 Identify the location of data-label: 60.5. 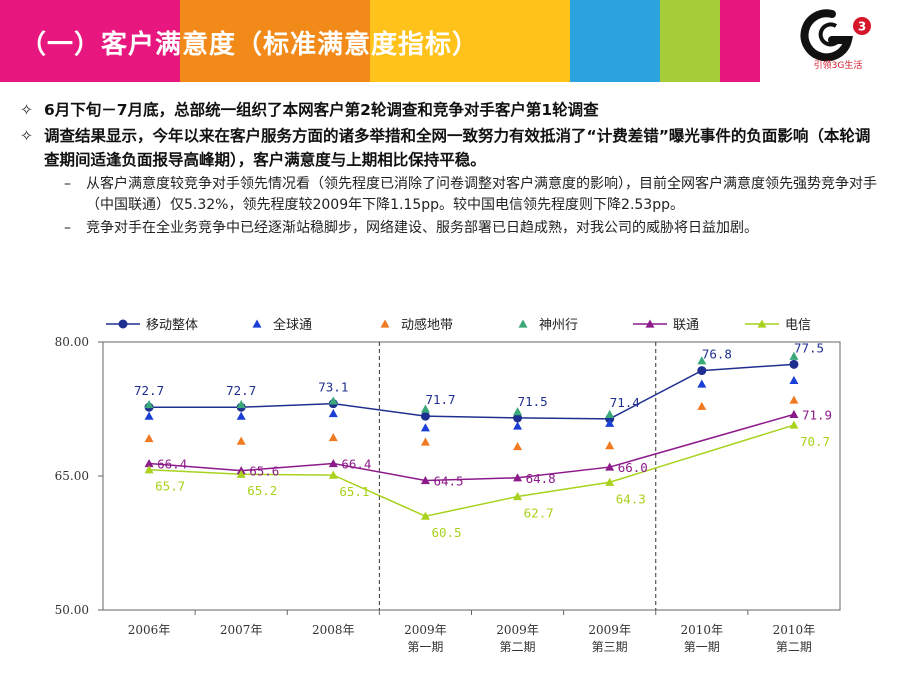
(446, 532).